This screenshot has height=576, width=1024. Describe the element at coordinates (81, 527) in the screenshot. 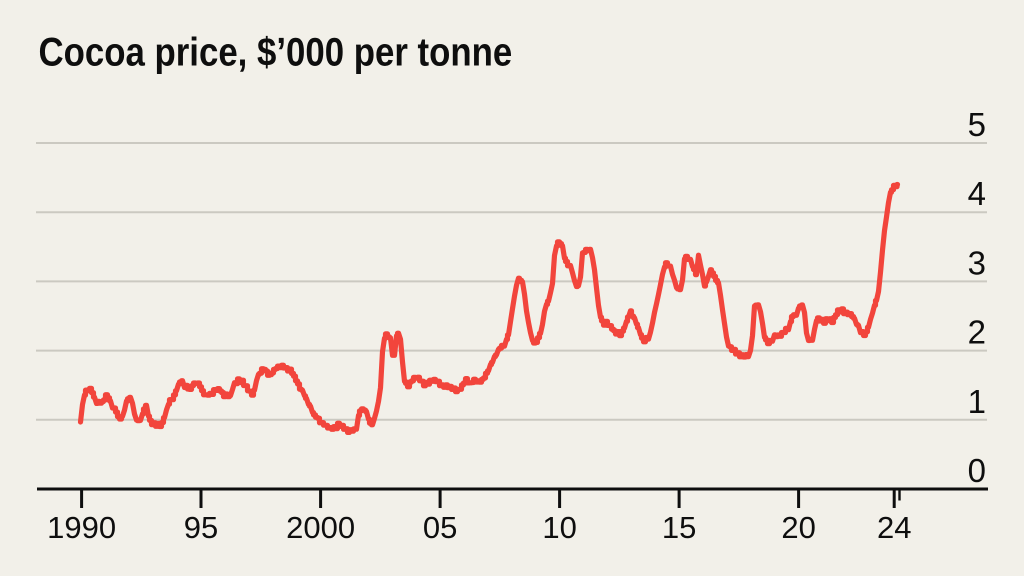

I see `svg-text: 1990` at that location.